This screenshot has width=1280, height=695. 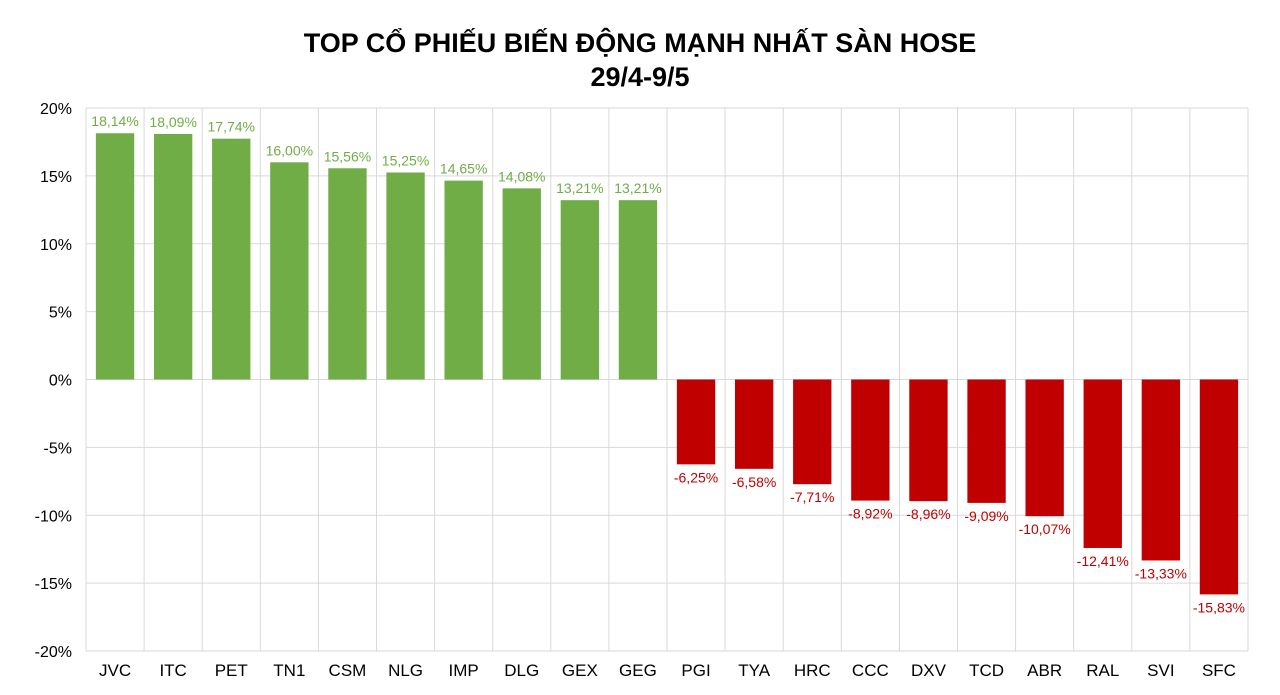 What do you see at coordinates (114, 121) in the screenshot?
I see `data-label: 18,14%` at bounding box center [114, 121].